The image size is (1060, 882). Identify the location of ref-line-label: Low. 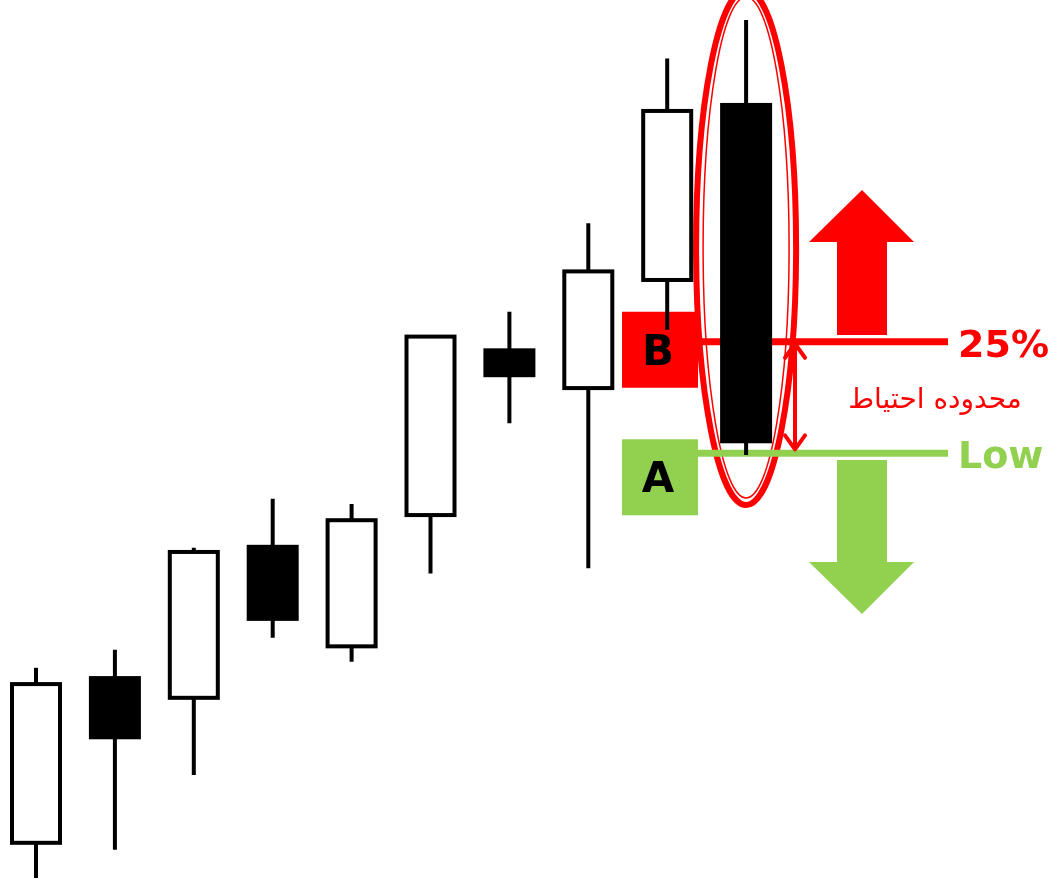
(1001, 455).